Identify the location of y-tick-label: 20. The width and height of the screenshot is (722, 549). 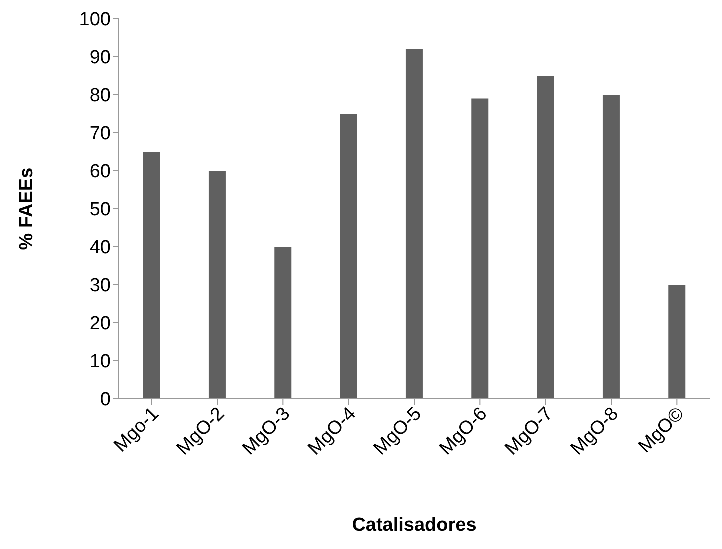
(100, 324).